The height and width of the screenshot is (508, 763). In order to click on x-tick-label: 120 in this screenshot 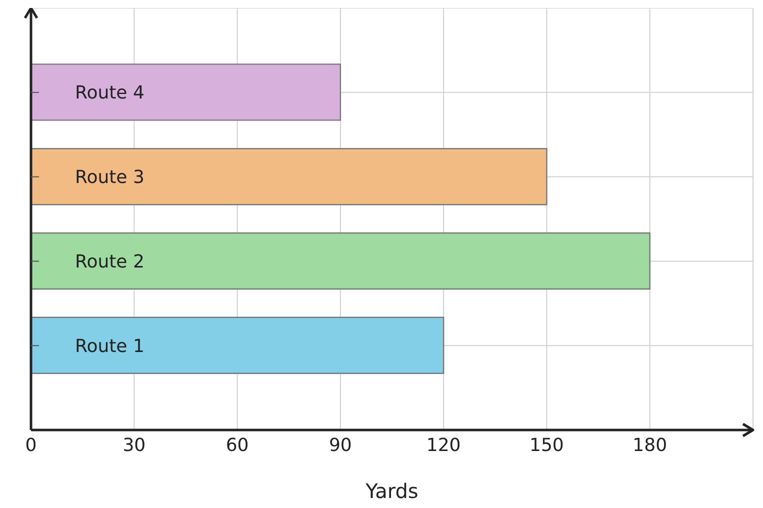, I will do `click(443, 445)`.